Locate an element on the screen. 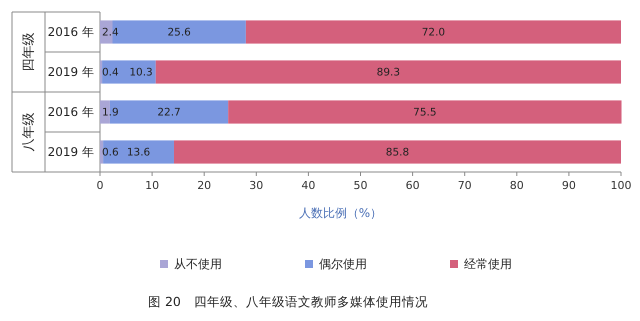 The width and height of the screenshot is (640, 321). data-label: 10.3 is located at coordinates (141, 72).